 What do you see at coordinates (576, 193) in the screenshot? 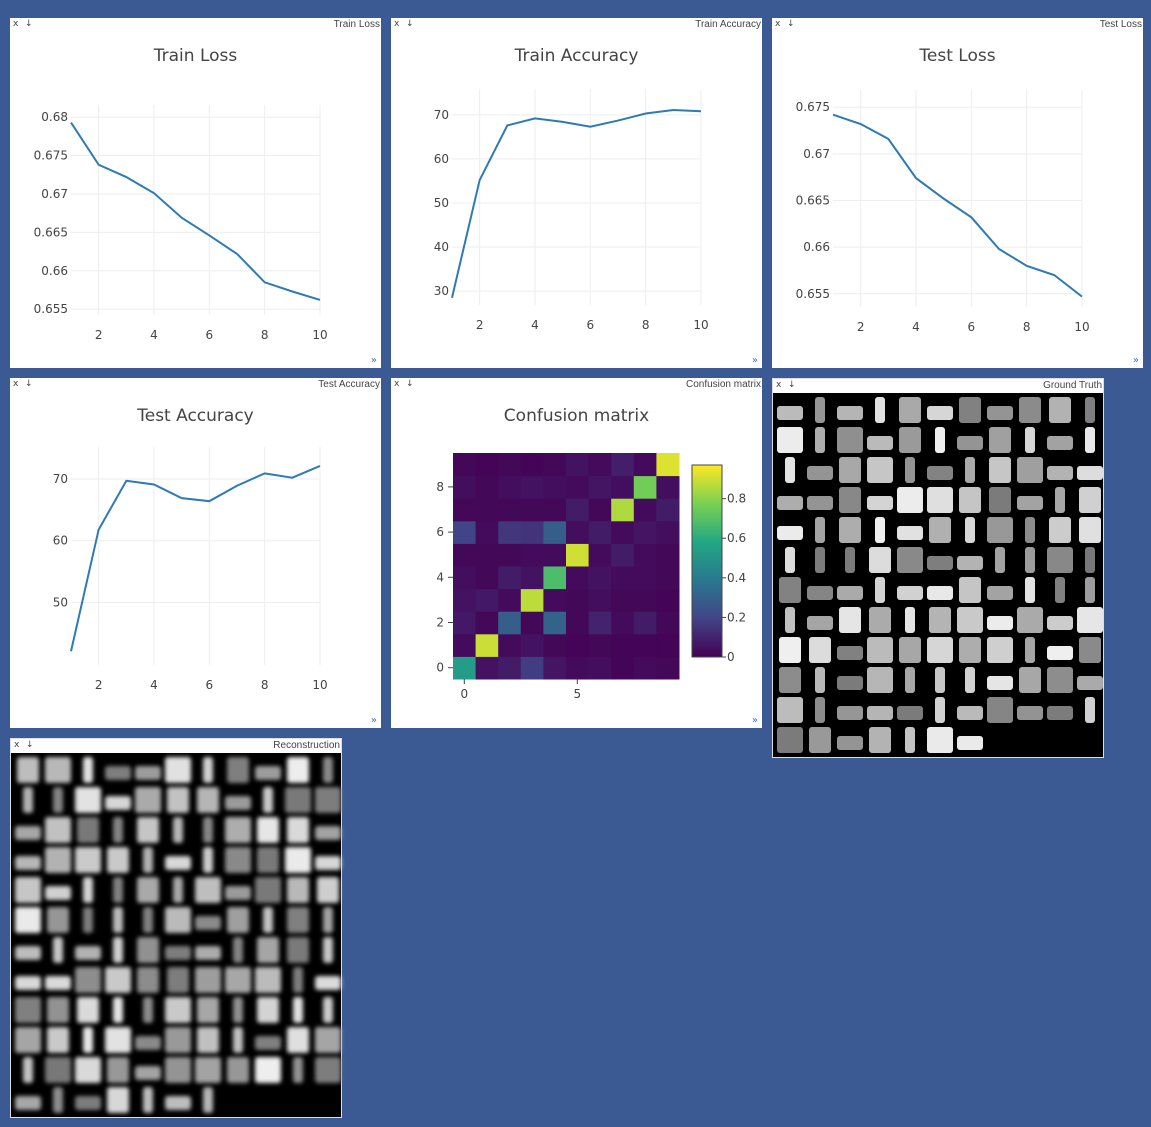
I see `train-accuracy-chart: 30 40 50 60 70 2 4 6 8 10` at bounding box center [576, 193].